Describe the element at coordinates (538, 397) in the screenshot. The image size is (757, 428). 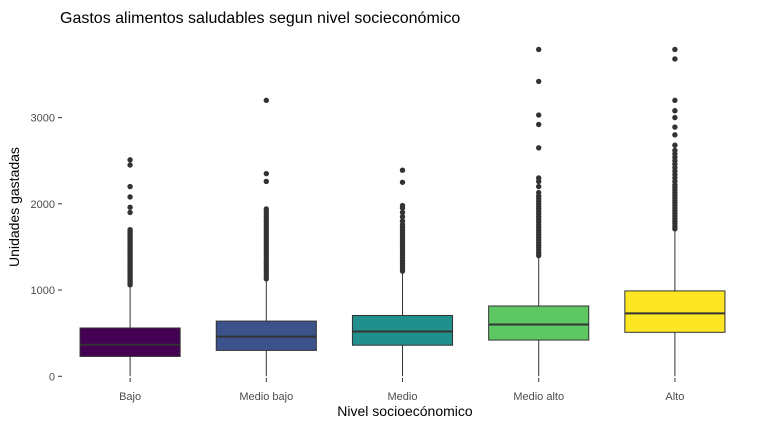
I see `x-tick-label: Medio alto` at that location.